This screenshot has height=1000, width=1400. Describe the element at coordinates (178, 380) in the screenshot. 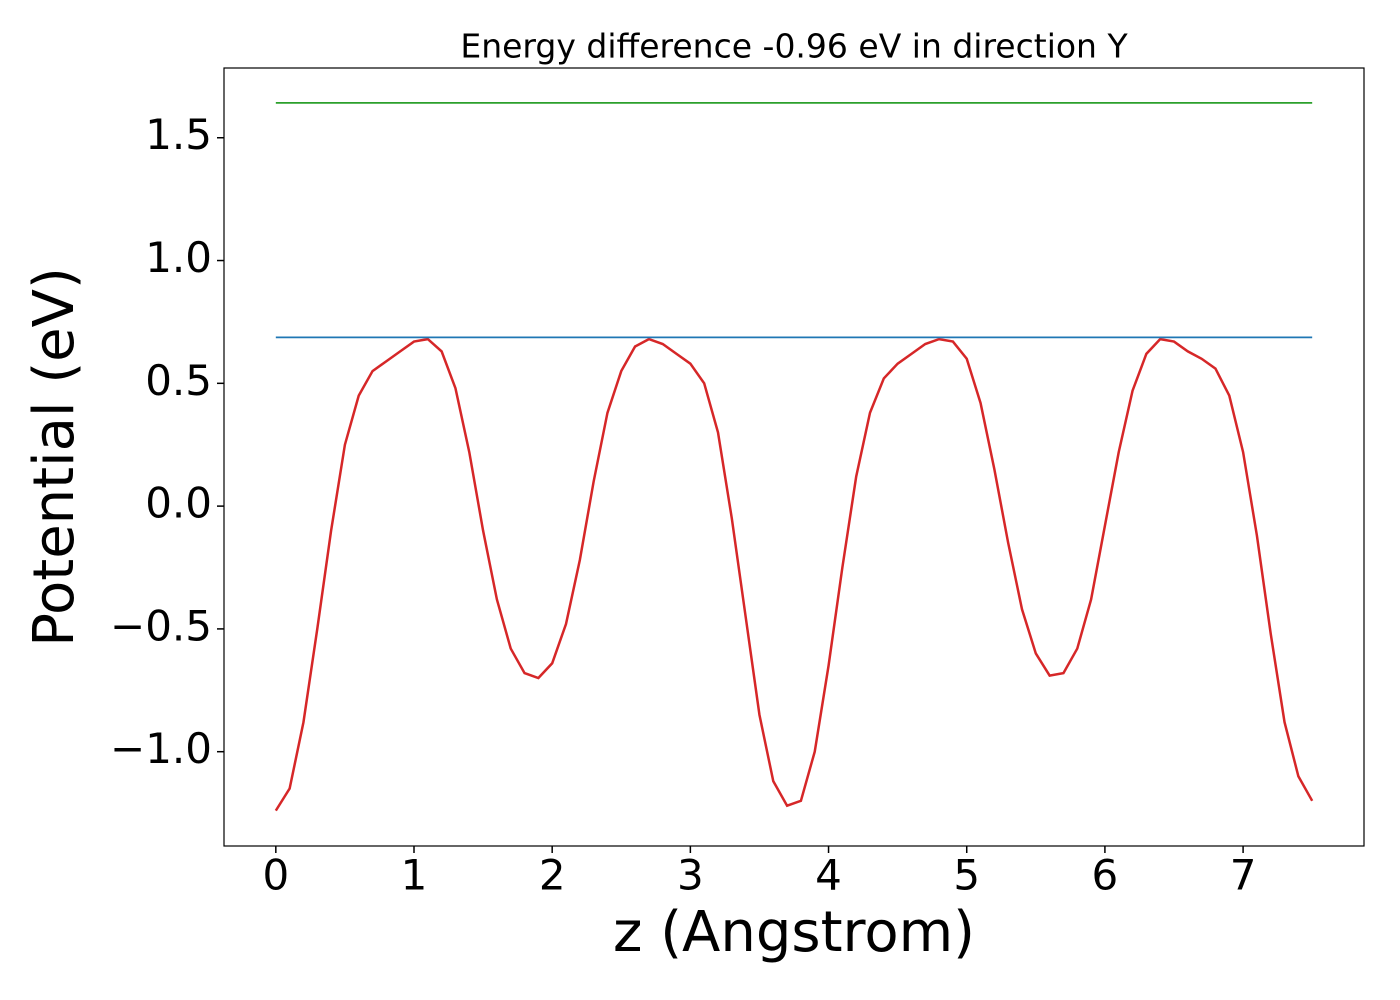

I see `y-tick-label: 0.5` at that location.